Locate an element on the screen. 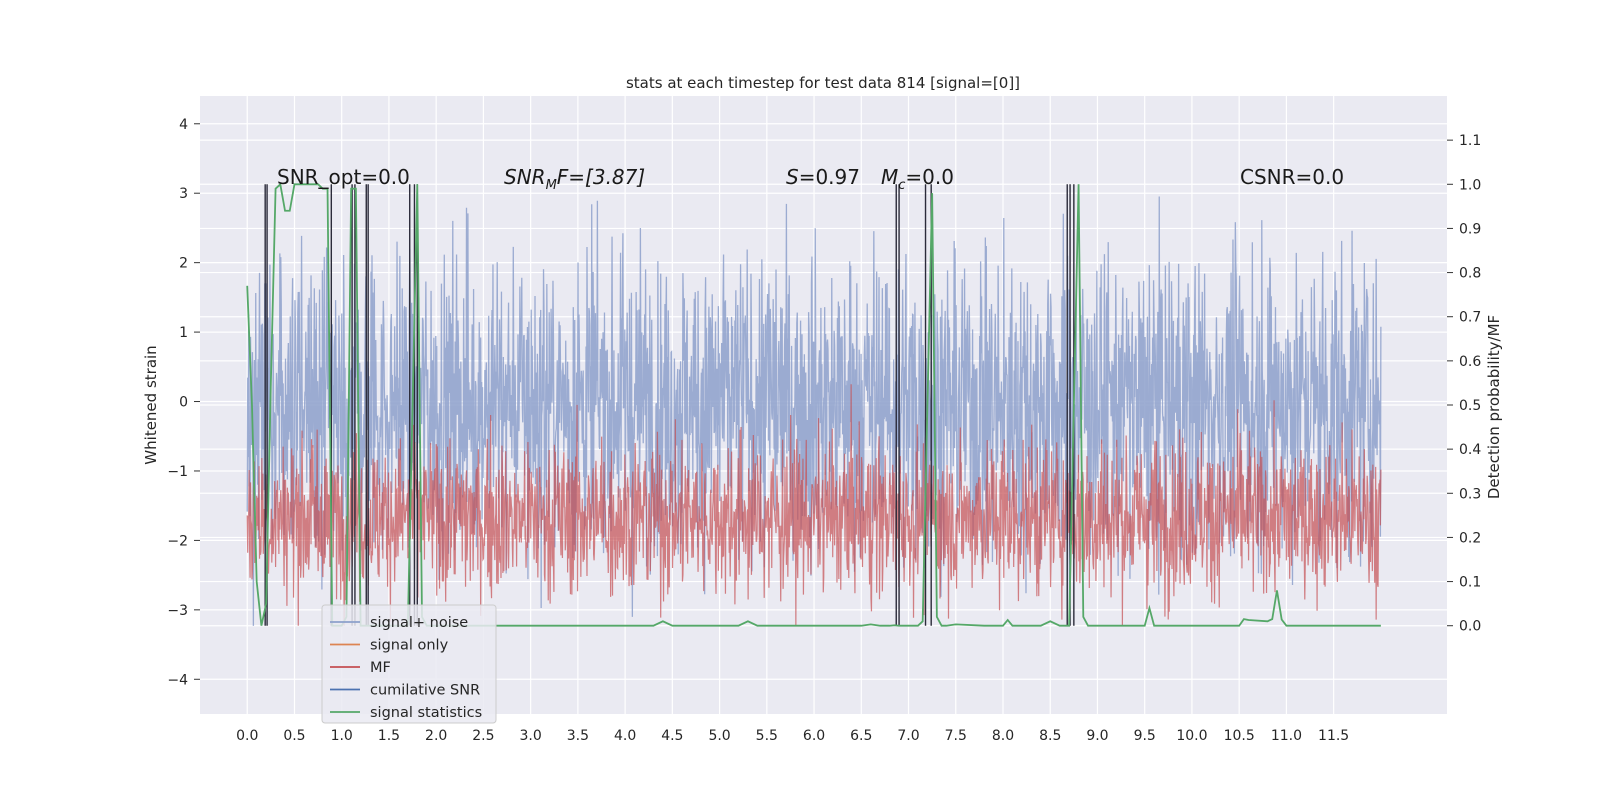 This screenshot has width=1600, height=804. y-tick-label-left: −3 is located at coordinates (177, 611).